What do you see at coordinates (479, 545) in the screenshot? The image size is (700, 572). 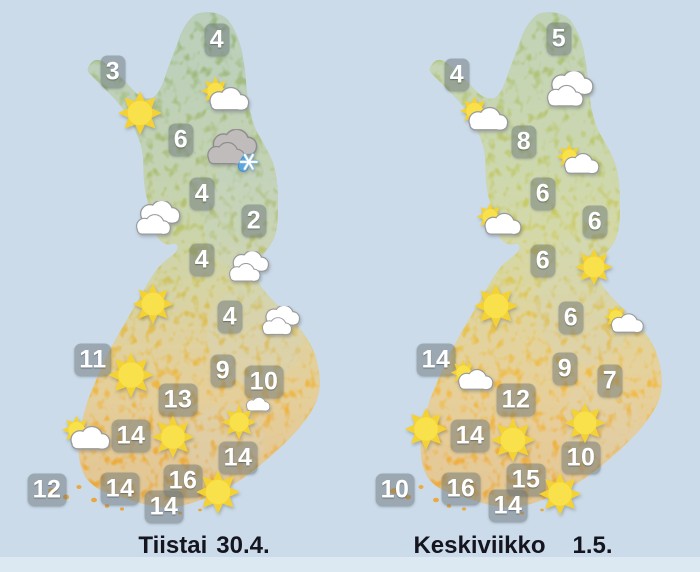 I see `caption-day: Keskiviikko` at bounding box center [479, 545].